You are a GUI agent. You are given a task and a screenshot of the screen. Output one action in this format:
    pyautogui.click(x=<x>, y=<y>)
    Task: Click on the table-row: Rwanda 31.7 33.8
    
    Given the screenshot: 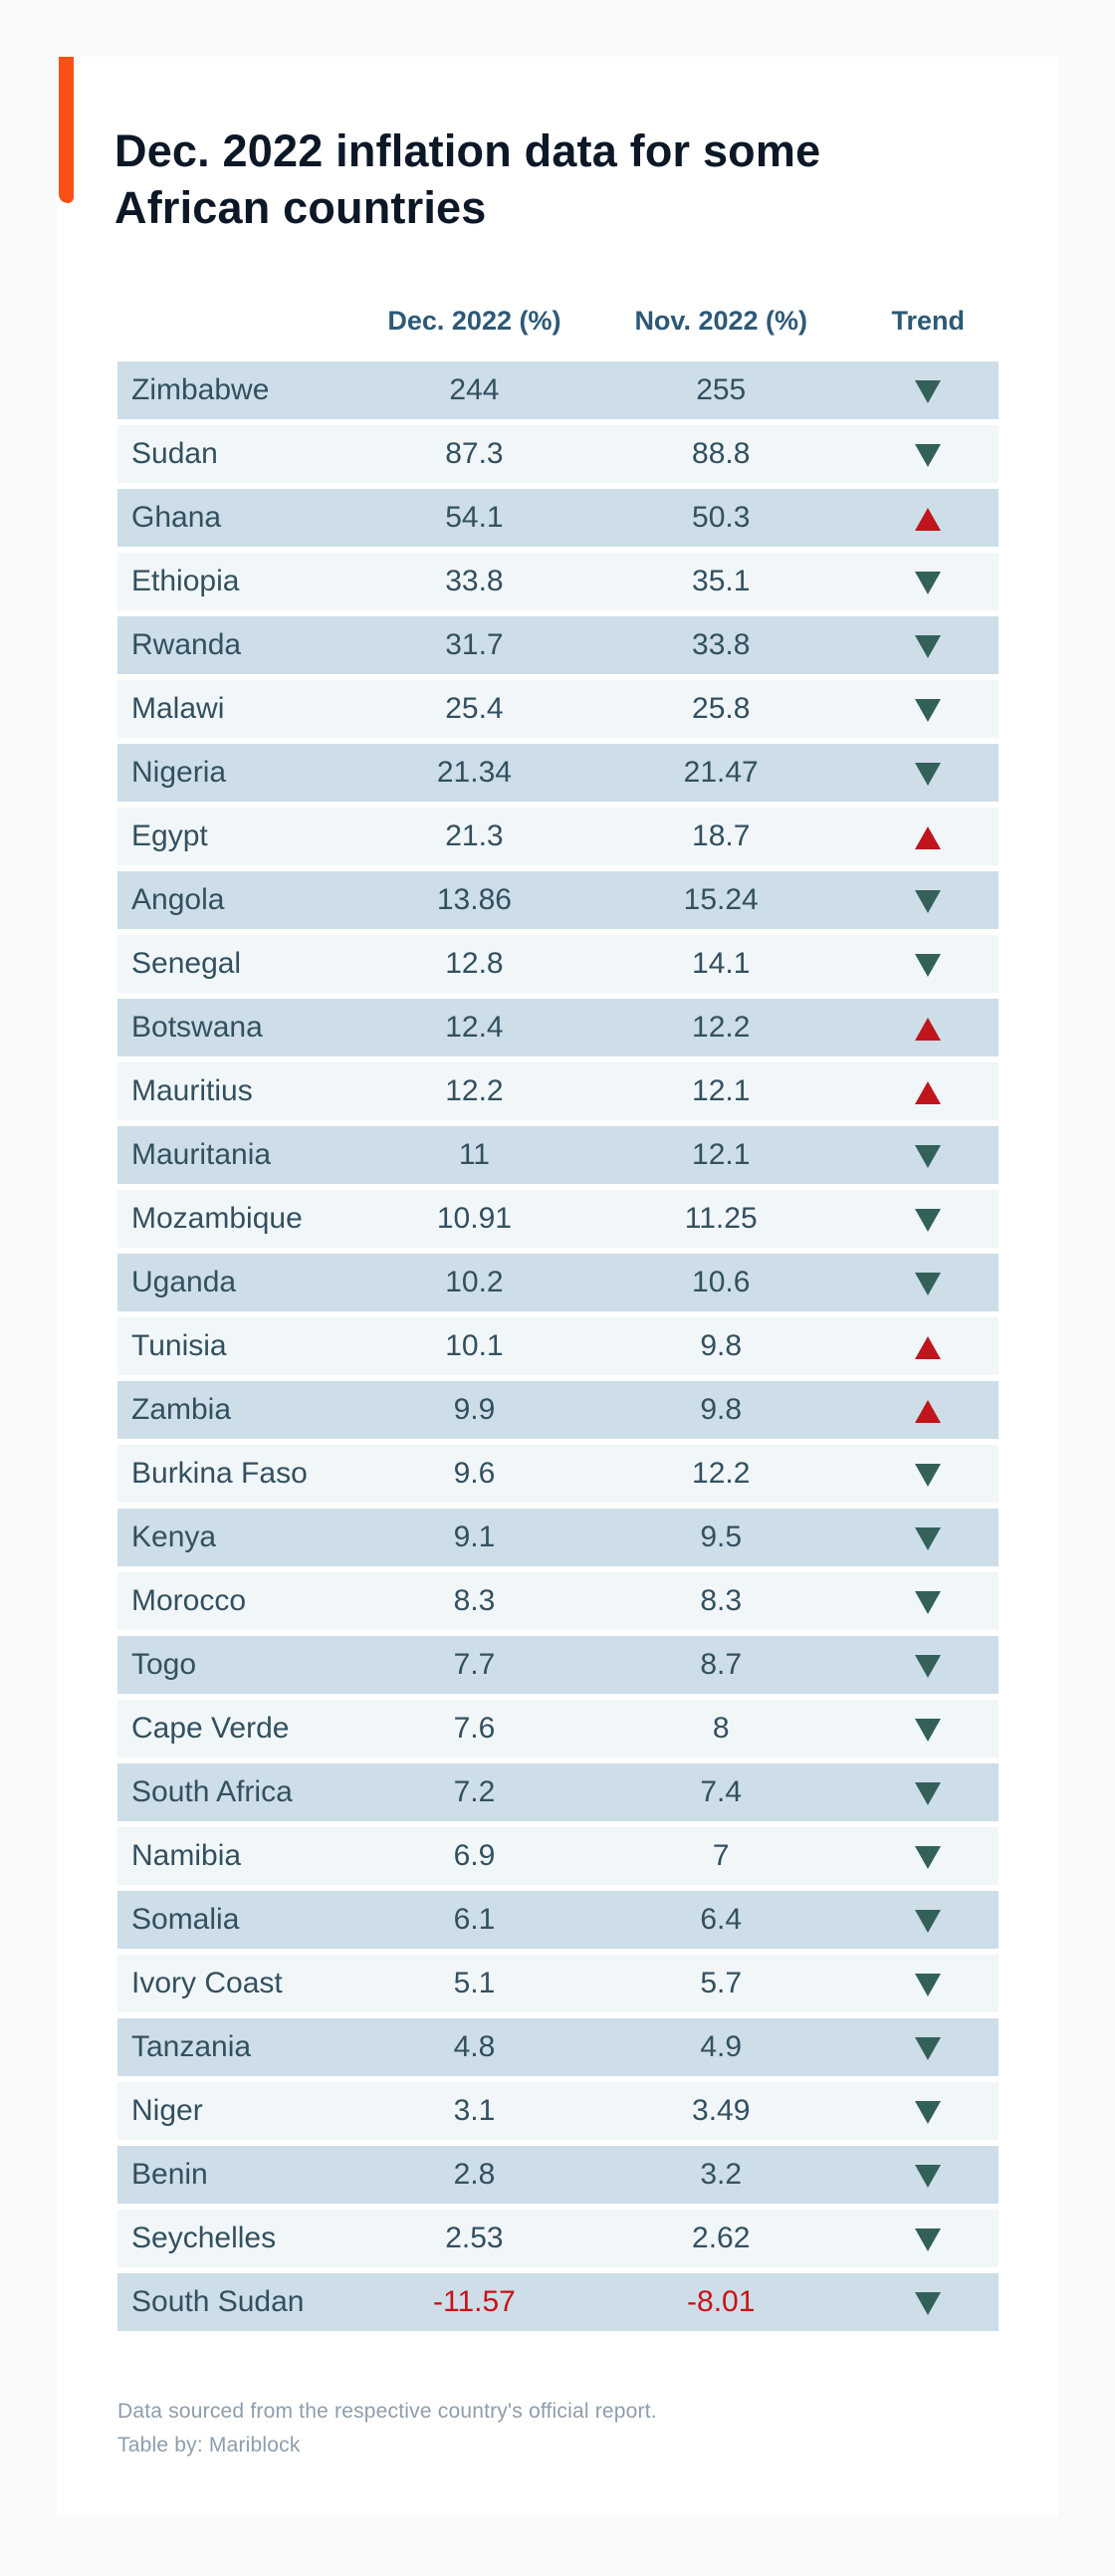 What is the action you would take?
    pyautogui.click(x=558, y=645)
    